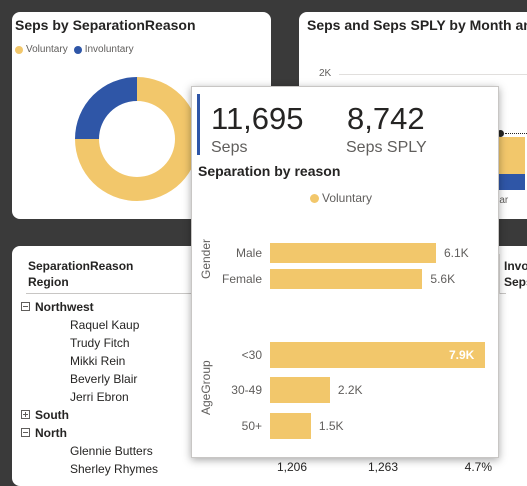  I want to click on kpi-seps-sply-label: Seps SPLY, so click(386, 147).